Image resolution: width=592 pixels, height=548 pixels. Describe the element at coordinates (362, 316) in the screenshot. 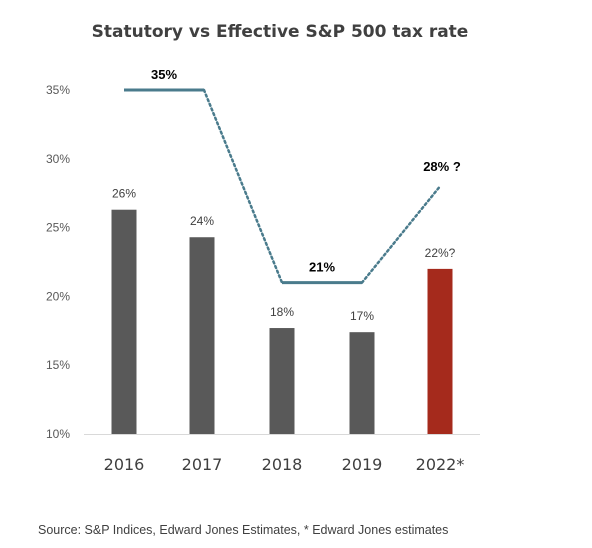

I see `bar-data-label: 17%` at that location.